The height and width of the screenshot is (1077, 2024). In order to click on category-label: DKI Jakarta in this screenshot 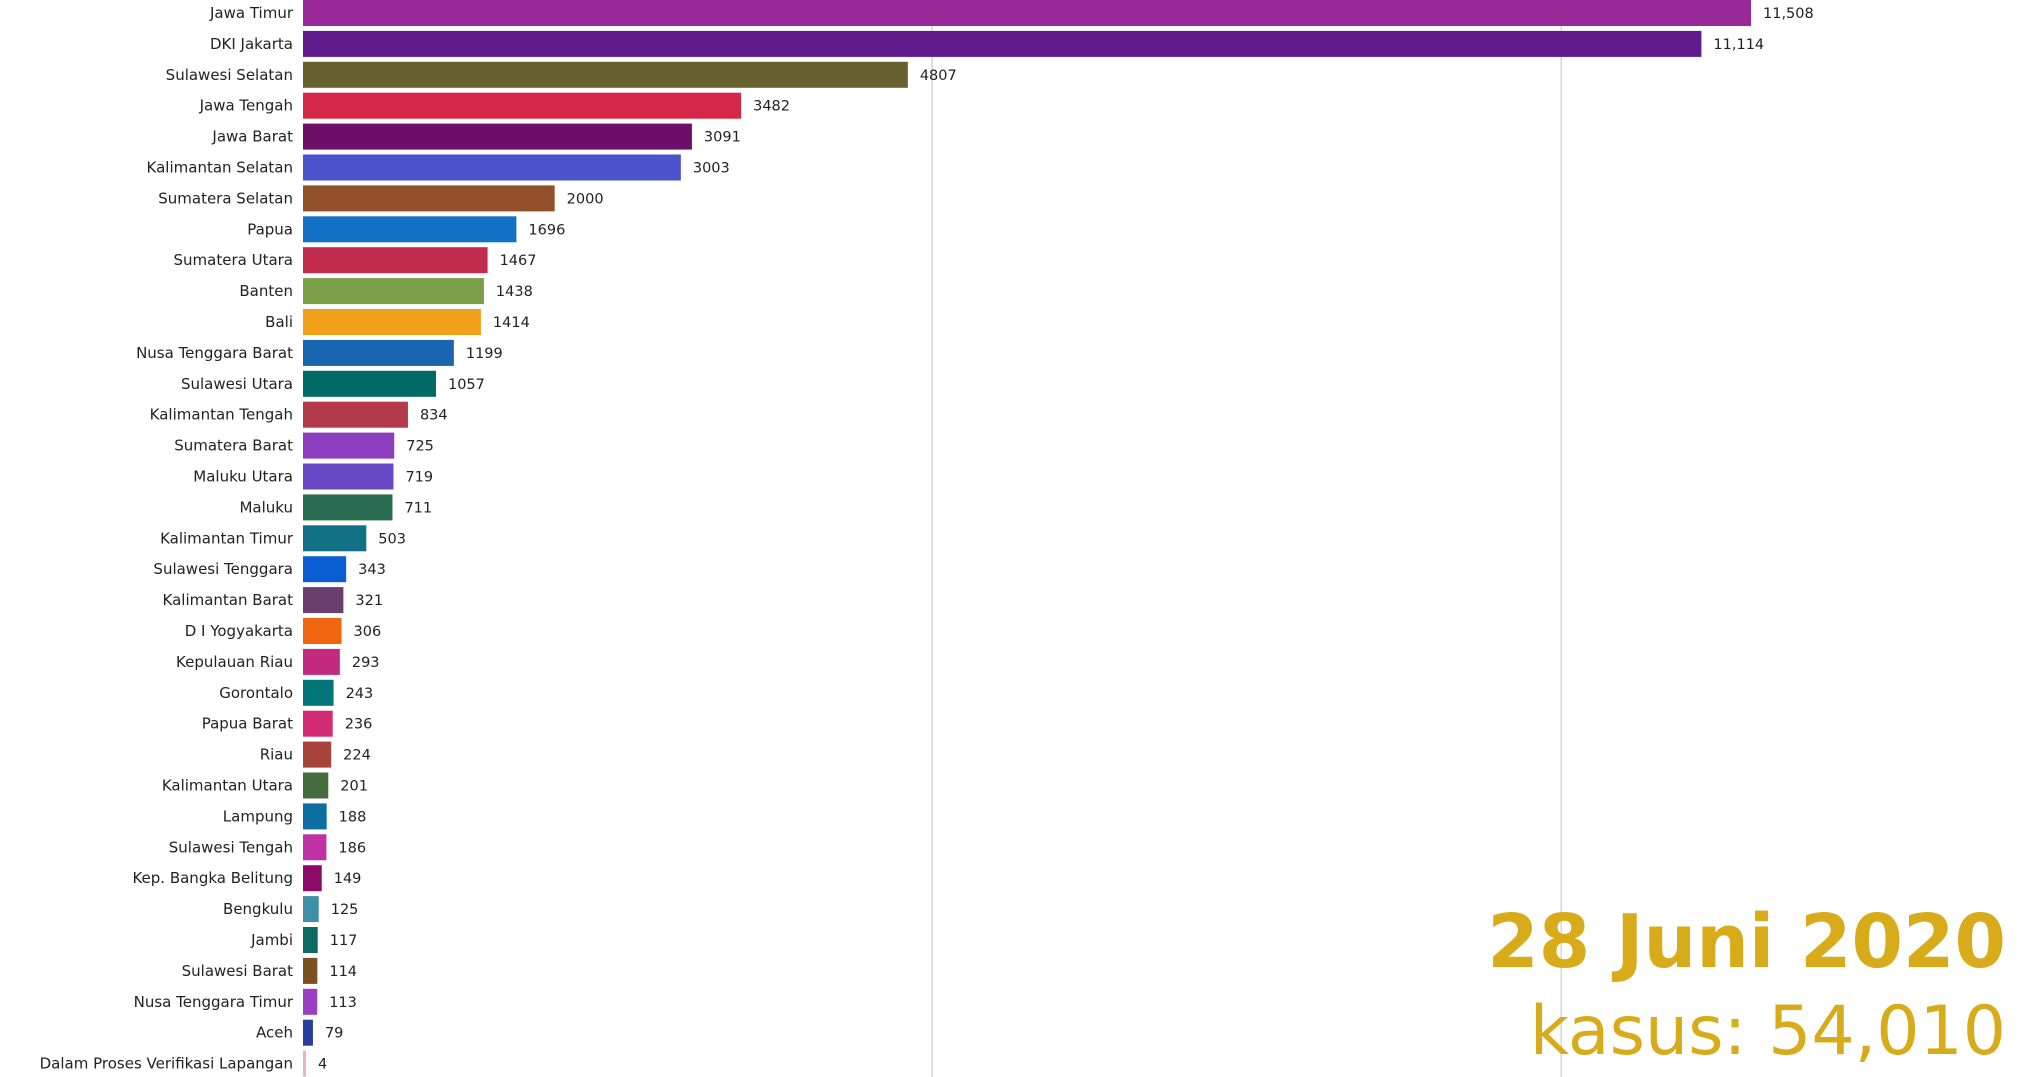, I will do `click(251, 44)`.